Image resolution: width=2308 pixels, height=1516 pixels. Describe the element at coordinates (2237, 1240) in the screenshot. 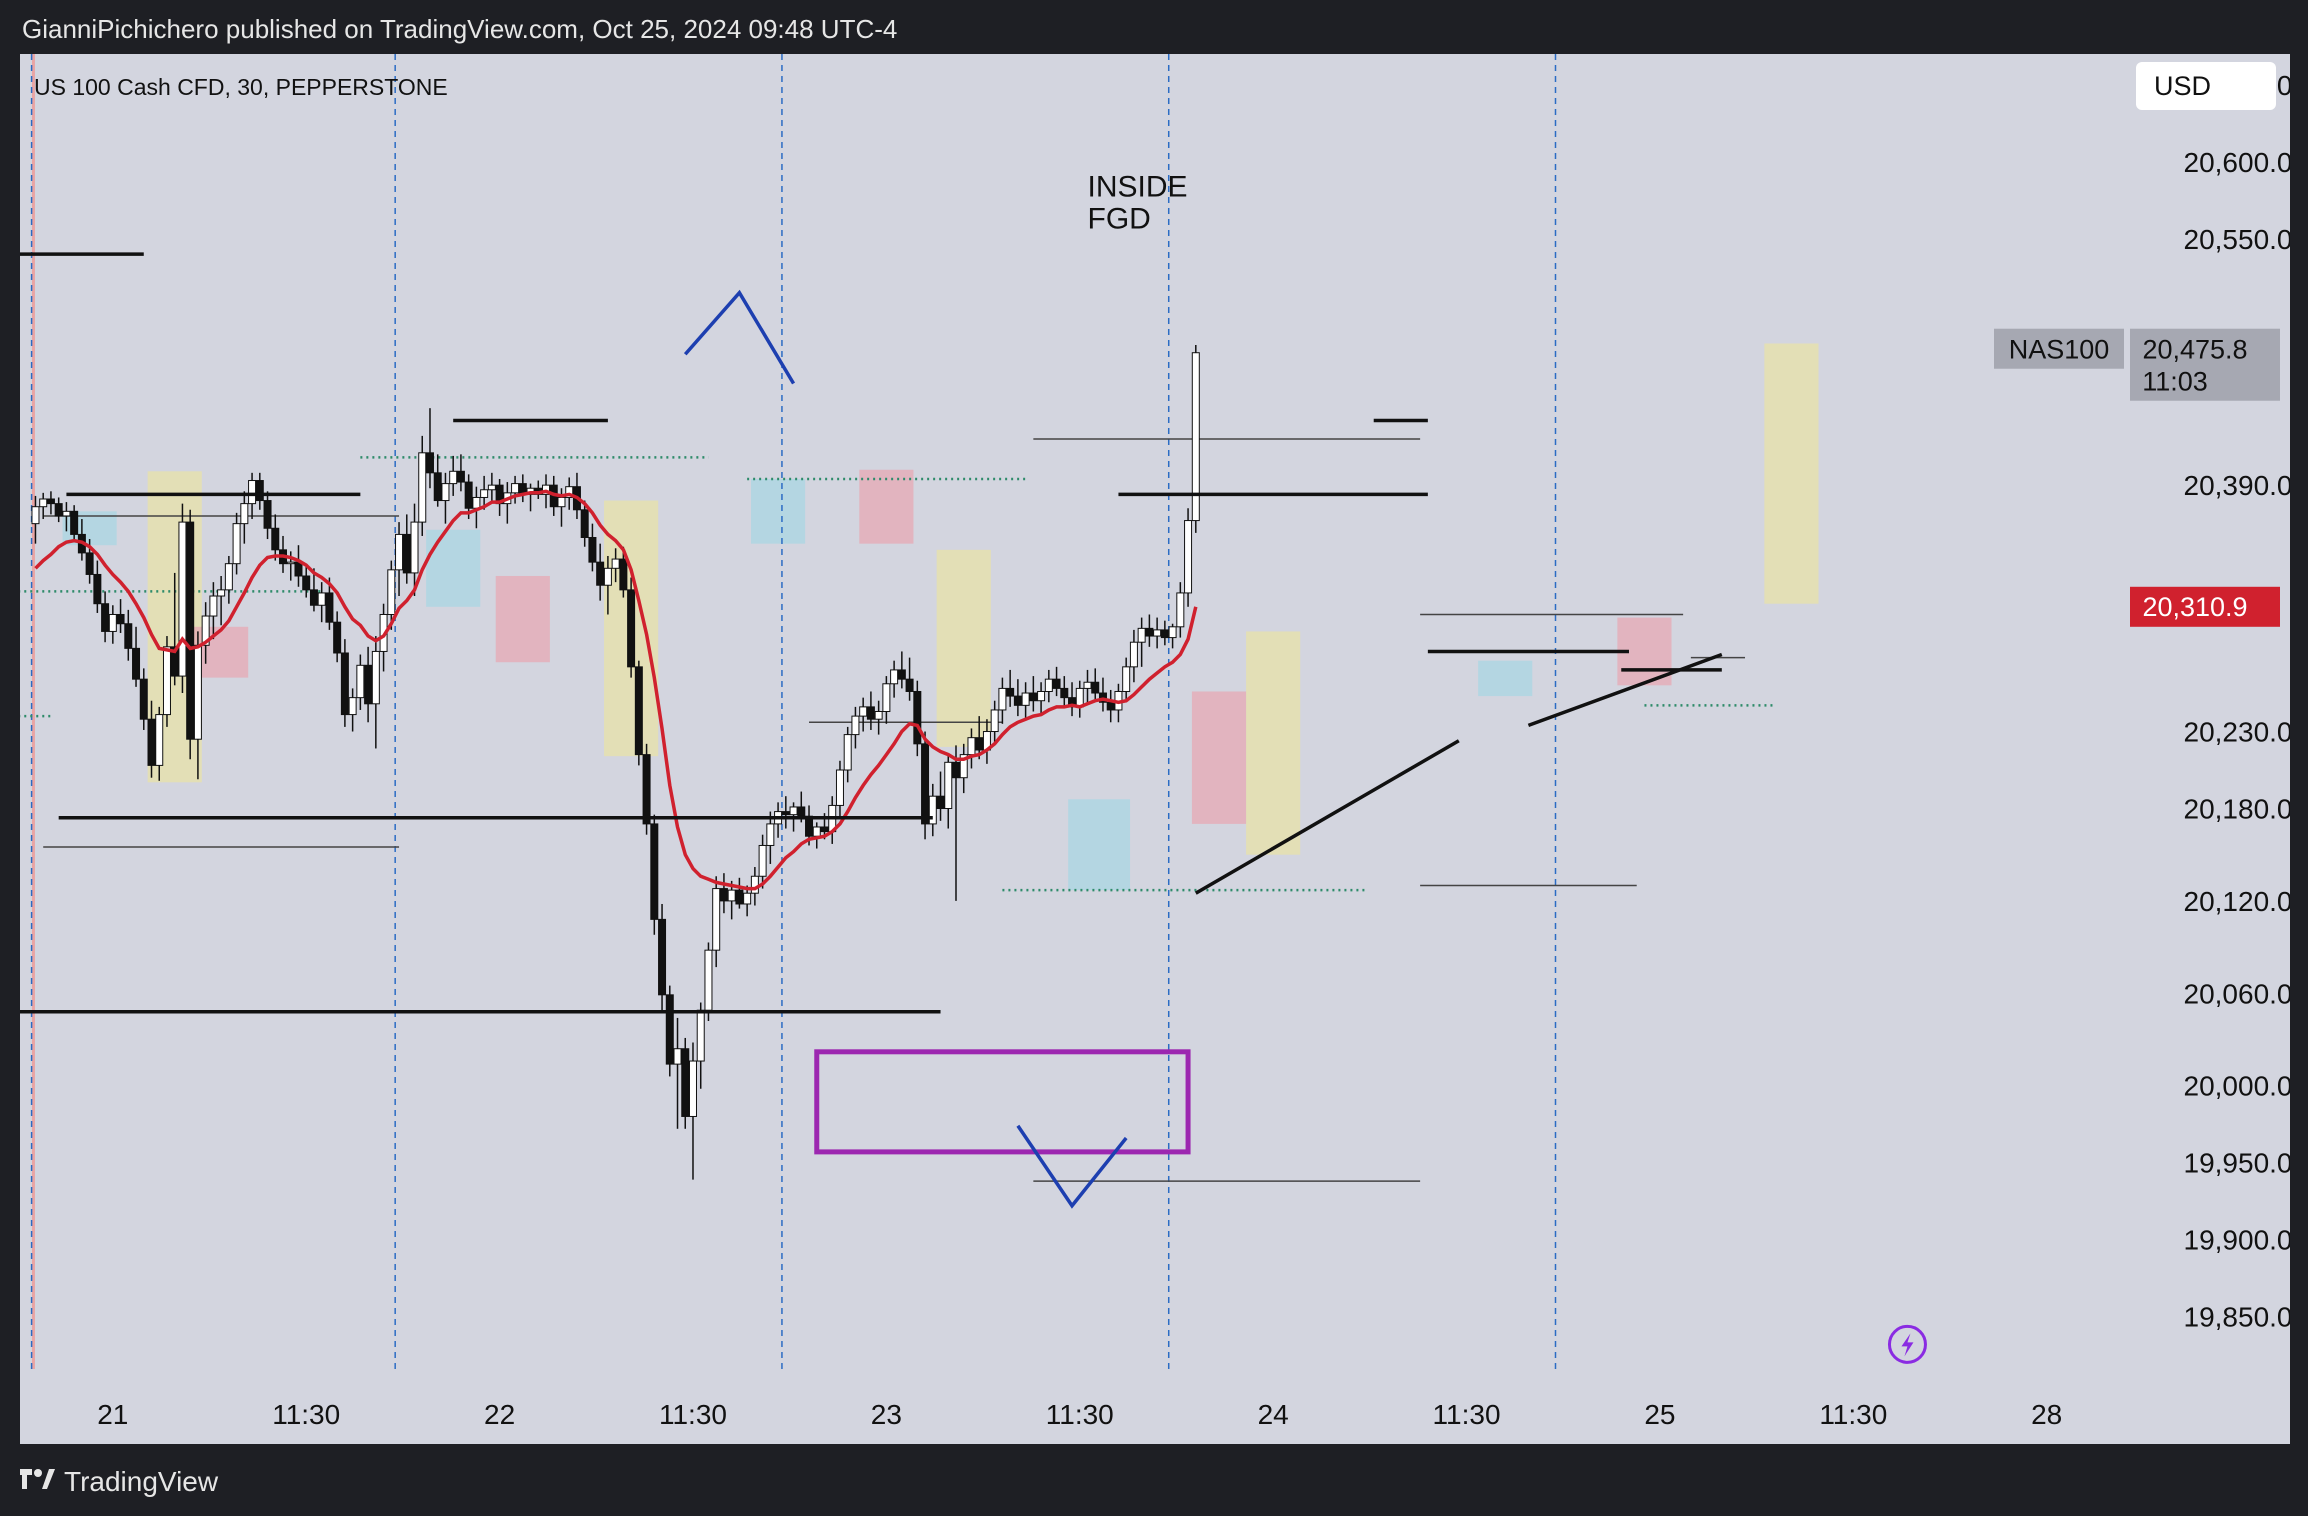

I see `y-tick-label: 19,900.0` at that location.